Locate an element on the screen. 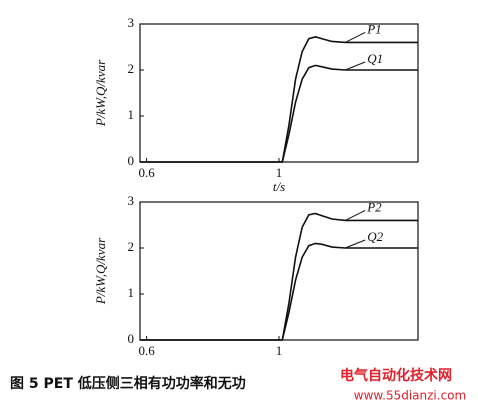 The image size is (478, 410). watermark-url: www.55dianzi.com is located at coordinates (410, 396).